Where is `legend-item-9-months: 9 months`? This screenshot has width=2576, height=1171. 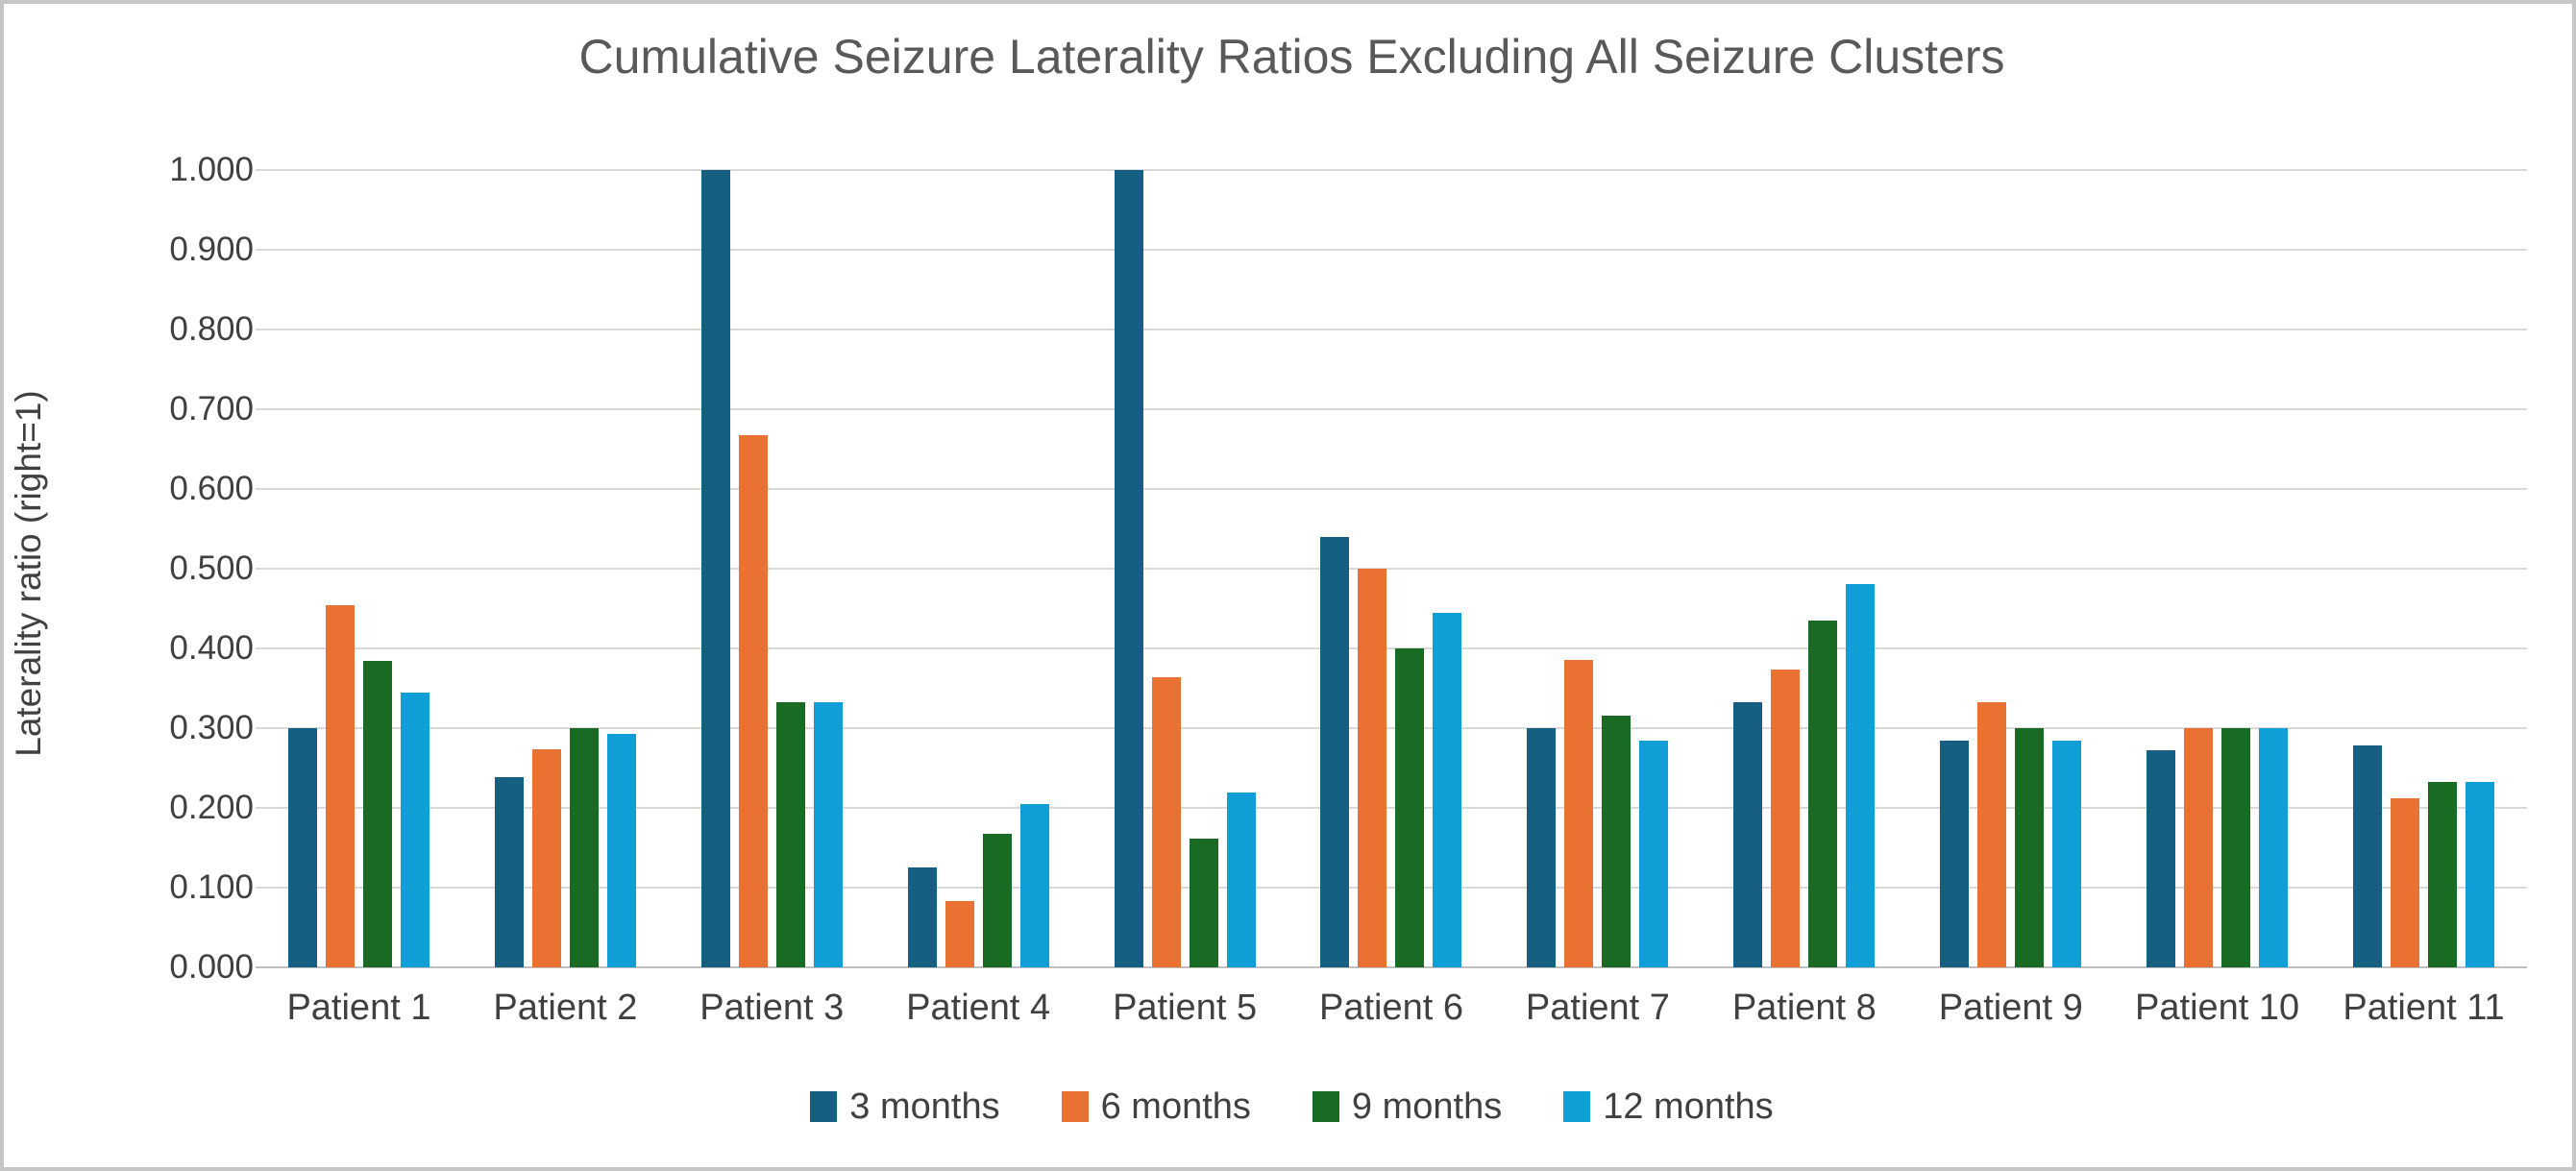 legend-item-9-months: 9 months is located at coordinates (1407, 1107).